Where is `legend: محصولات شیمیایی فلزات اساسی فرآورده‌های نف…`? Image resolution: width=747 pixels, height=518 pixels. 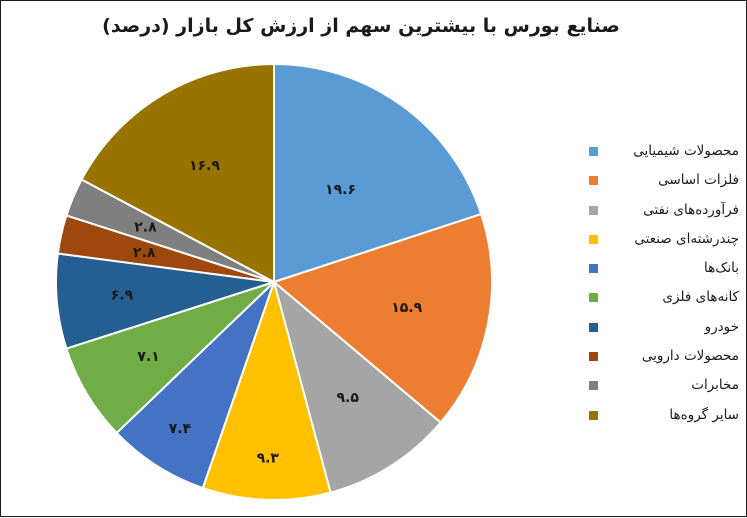 legend: محصولات شیمیایی فلزات اساسی فرآورده‌های نف… is located at coordinates (664, 286).